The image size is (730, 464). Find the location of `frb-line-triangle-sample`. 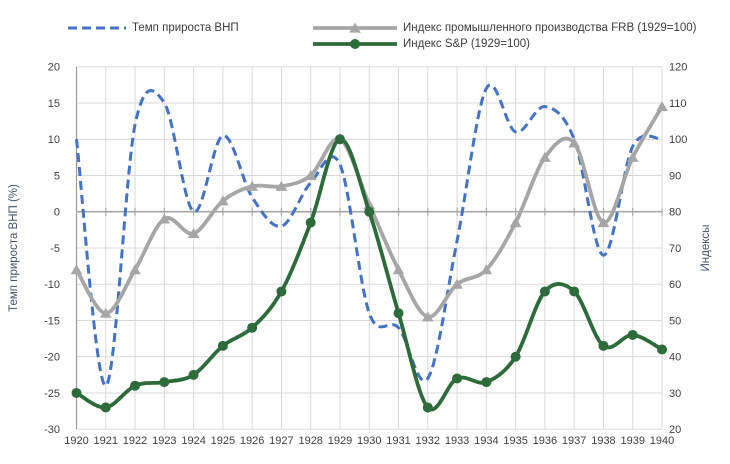

frb-line-triangle-sample is located at coordinates (355, 27).